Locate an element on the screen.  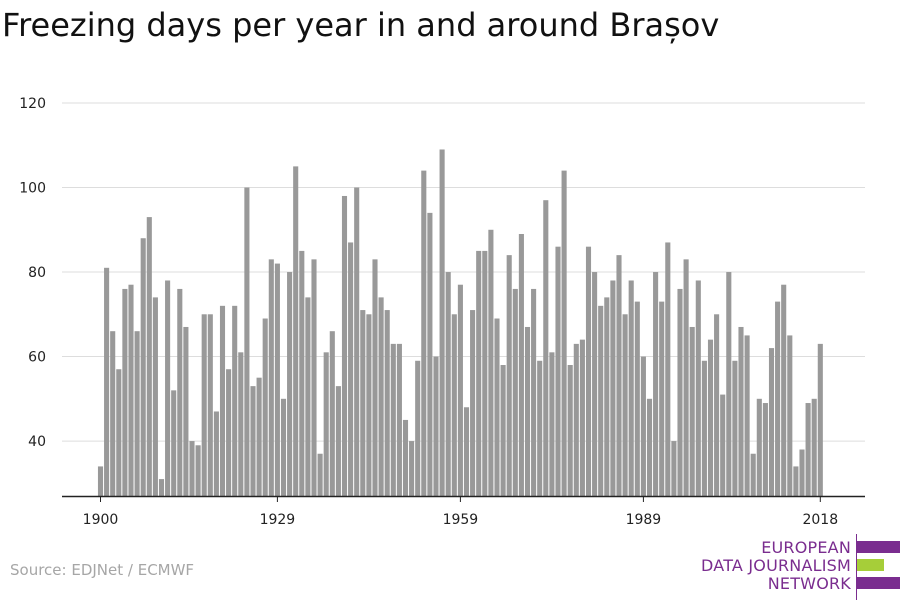
bar-1968 is located at coordinates (515, 392).